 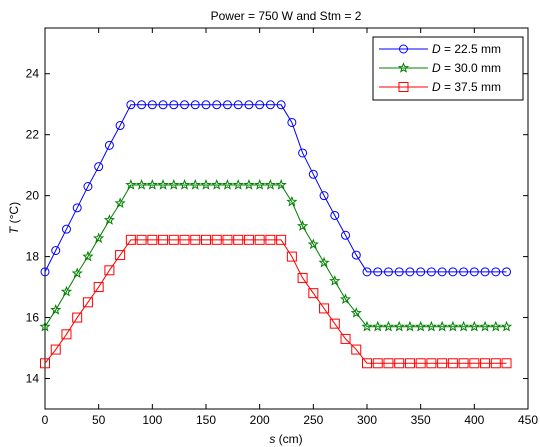 What do you see at coordinates (33, 318) in the screenshot?
I see `y-tick-label: 16` at bounding box center [33, 318].